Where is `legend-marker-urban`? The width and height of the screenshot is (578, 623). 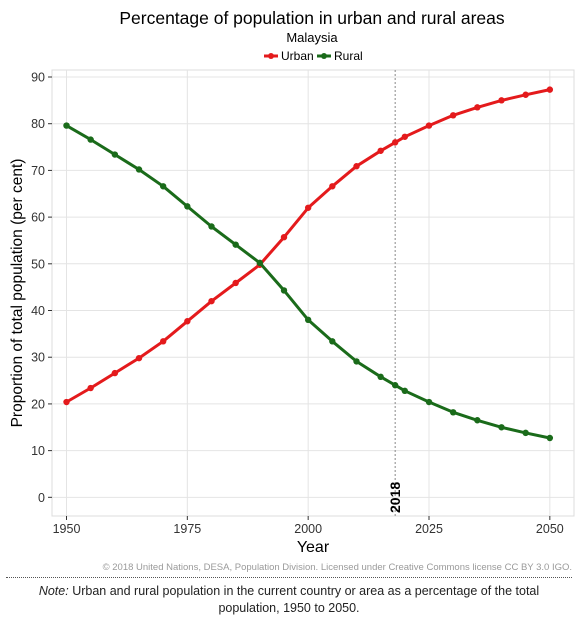
legend-marker-urban is located at coordinates (271, 56).